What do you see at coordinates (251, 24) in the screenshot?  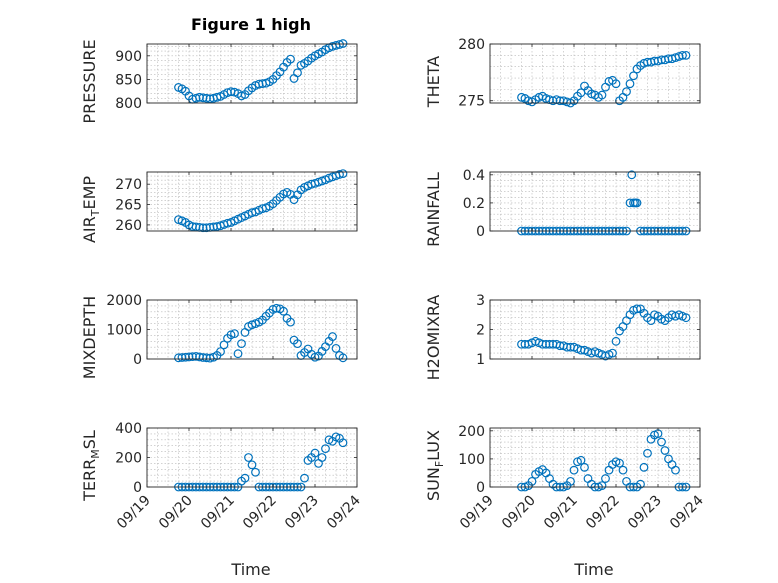 I see `figure-title: Figure 1 high` at bounding box center [251, 24].